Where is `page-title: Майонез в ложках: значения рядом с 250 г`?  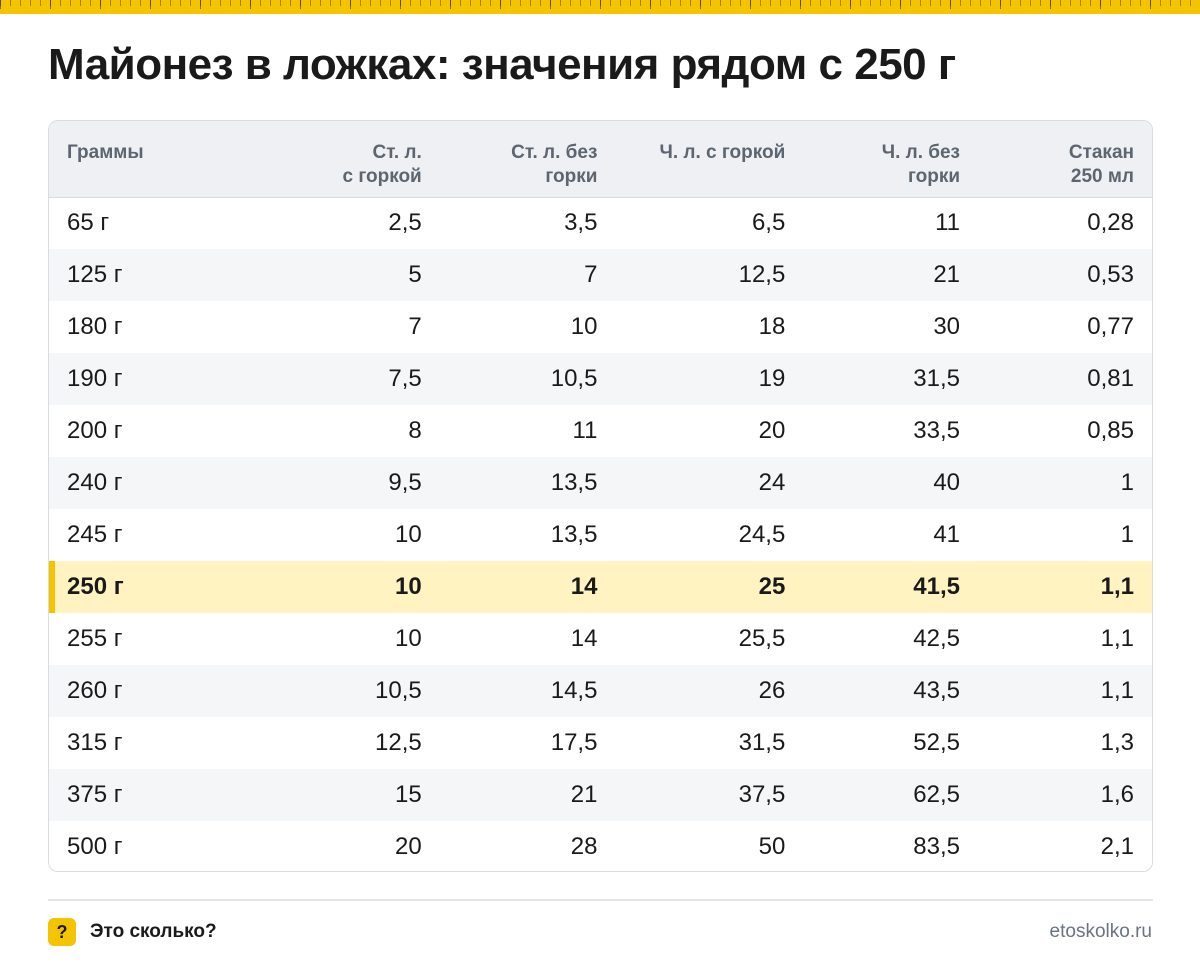
page-title: Майонез в ложках: значения рядом с 250 г is located at coordinates (502, 64).